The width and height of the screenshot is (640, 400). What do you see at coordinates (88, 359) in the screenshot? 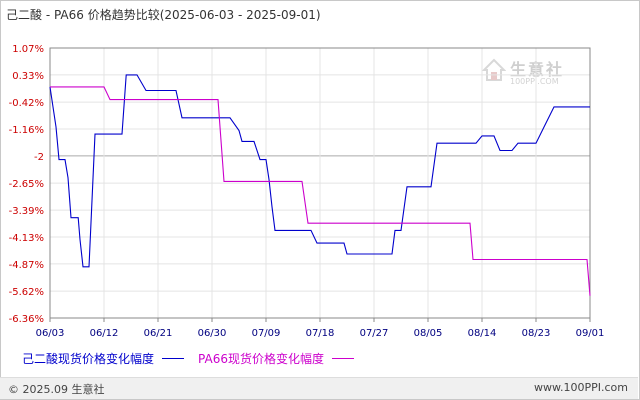
I see `legend-label-adipic: 己二酸现货价格变化幅度` at bounding box center [88, 359].